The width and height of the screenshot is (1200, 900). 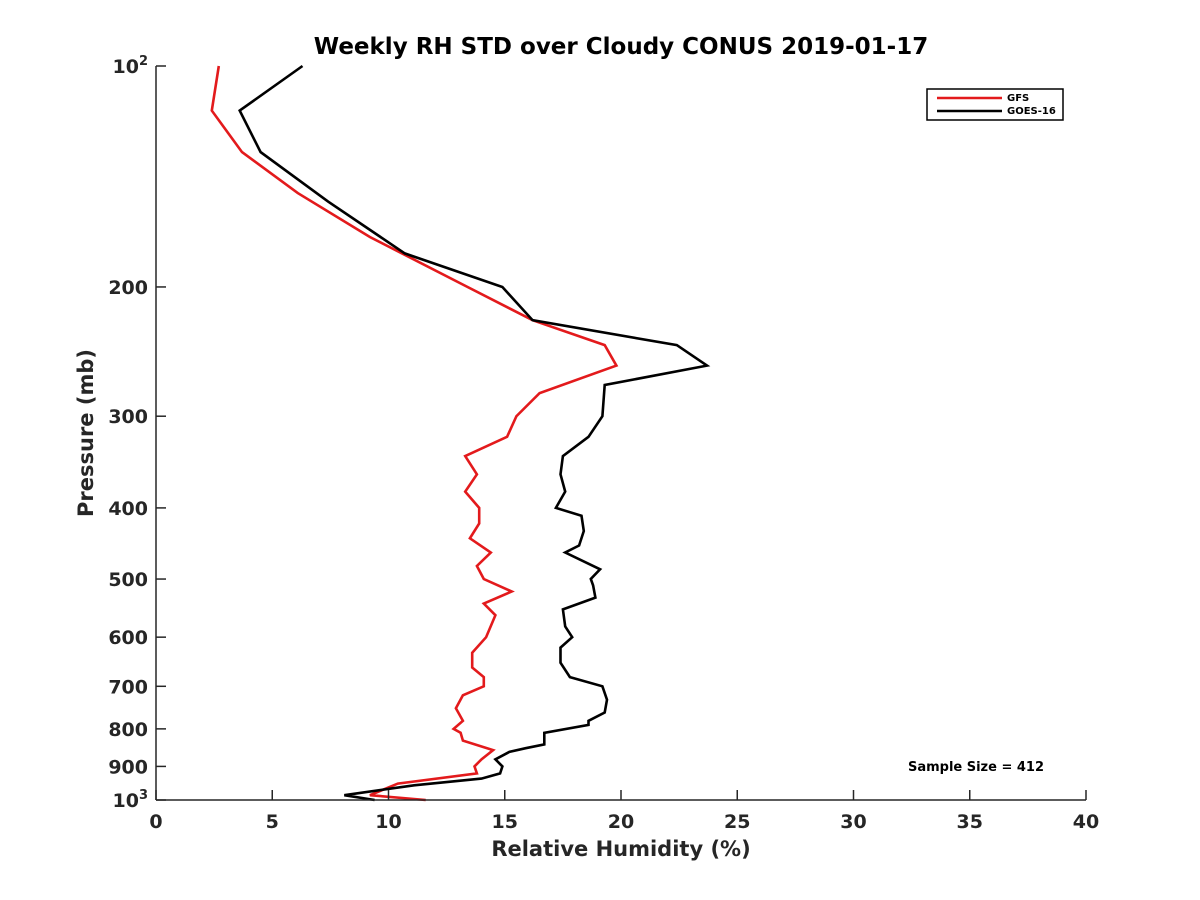 I want to click on x-tick-label: 10, so click(x=388, y=822).